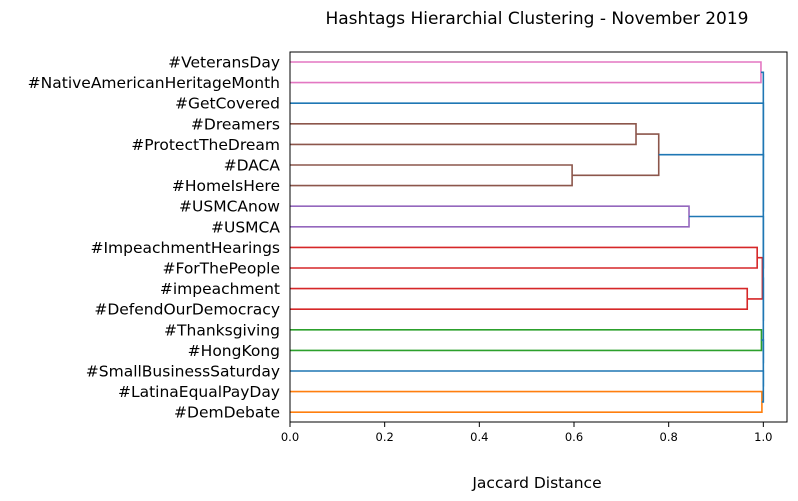 This screenshot has height=501, width=798. Describe the element at coordinates (385, 437) in the screenshot. I see `x-tick-label: 0.2` at that location.